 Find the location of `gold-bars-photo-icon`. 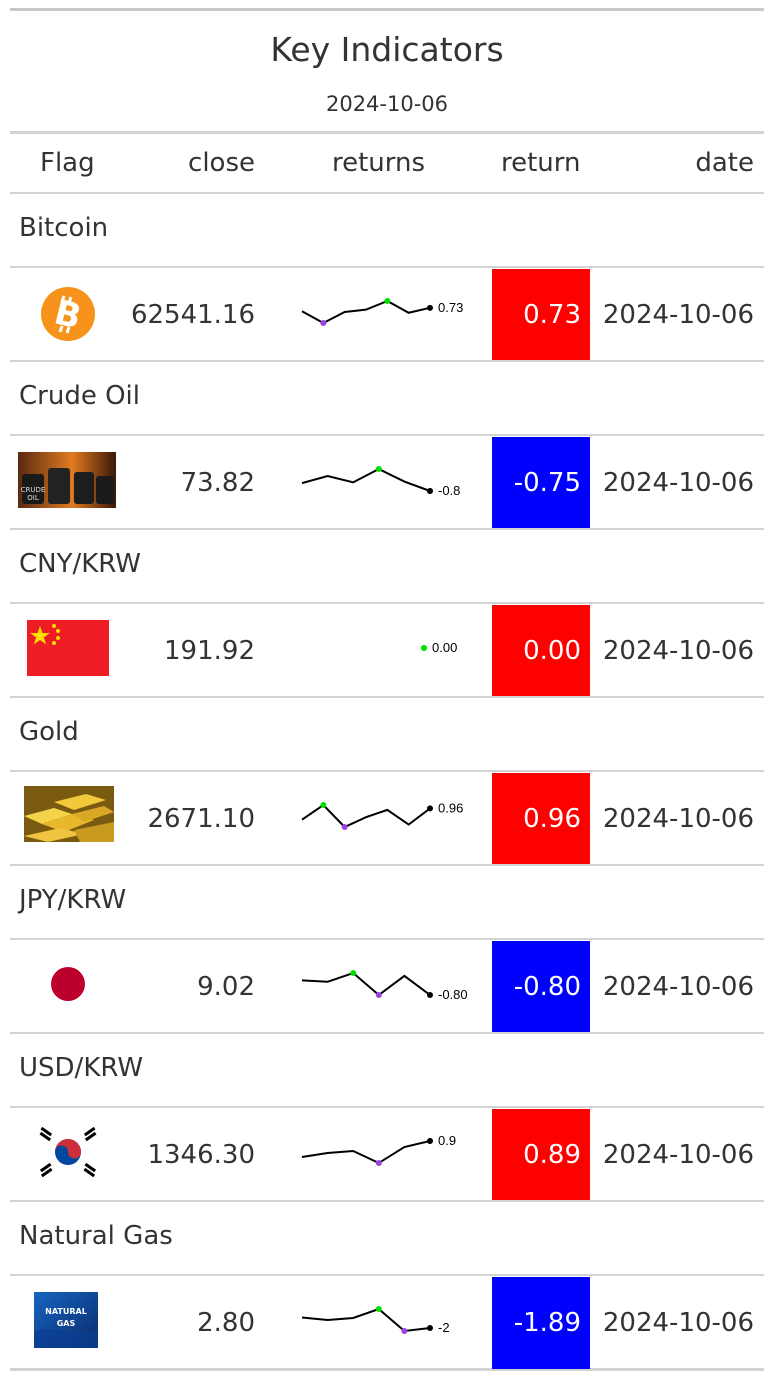

gold-bars-photo-icon is located at coordinates (69, 814).